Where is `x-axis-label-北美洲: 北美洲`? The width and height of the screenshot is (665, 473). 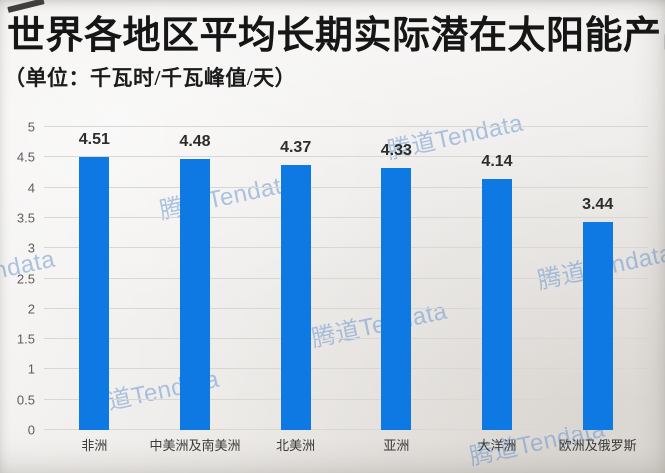 x-axis-label-北美洲: 北美洲 is located at coordinates (296, 445).